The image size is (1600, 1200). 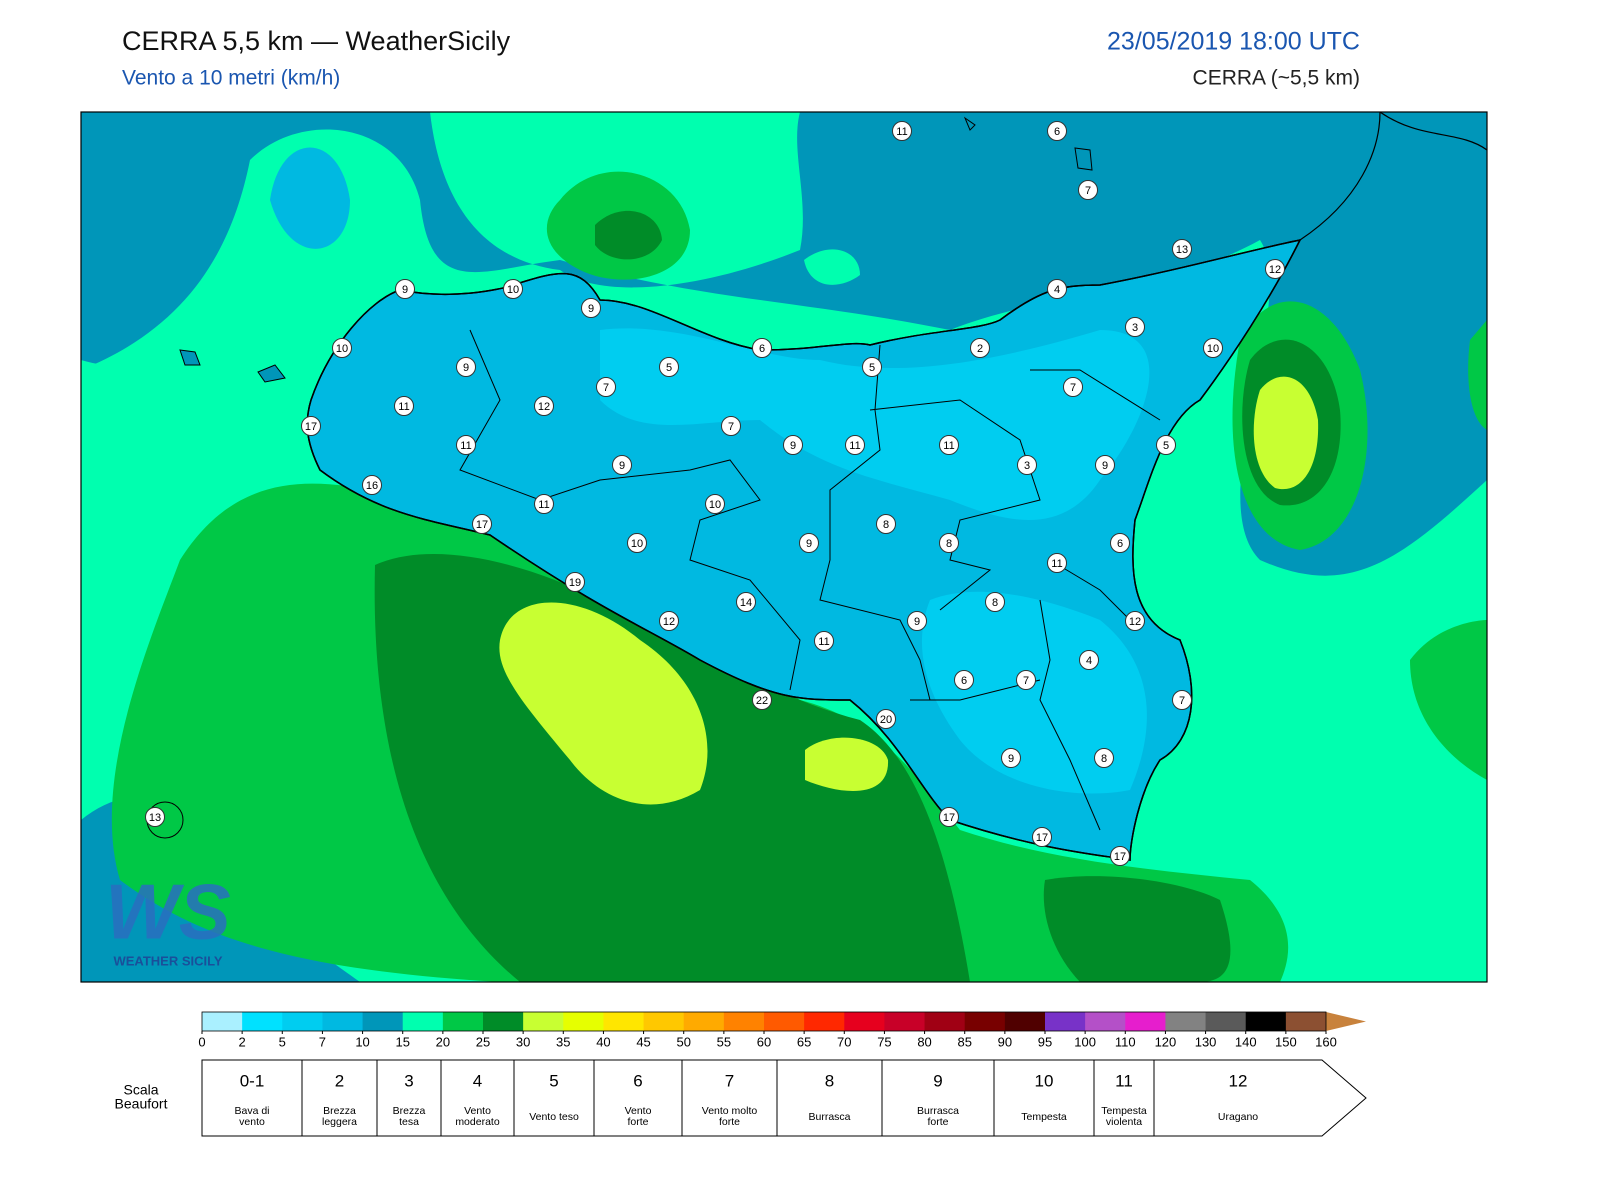 What do you see at coordinates (477, 1111) in the screenshot?
I see `beaufort-desc: Vento` at bounding box center [477, 1111].